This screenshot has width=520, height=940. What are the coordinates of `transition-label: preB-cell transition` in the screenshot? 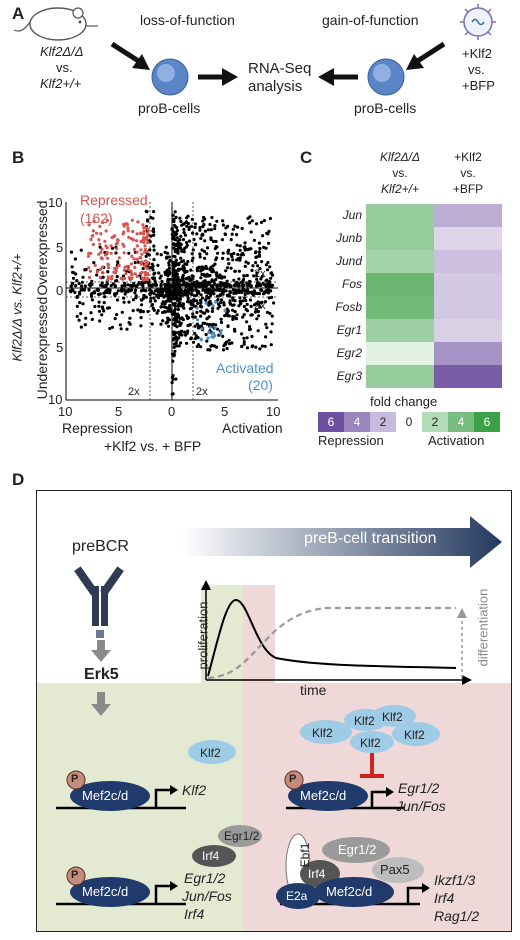 It's located at (370, 538).